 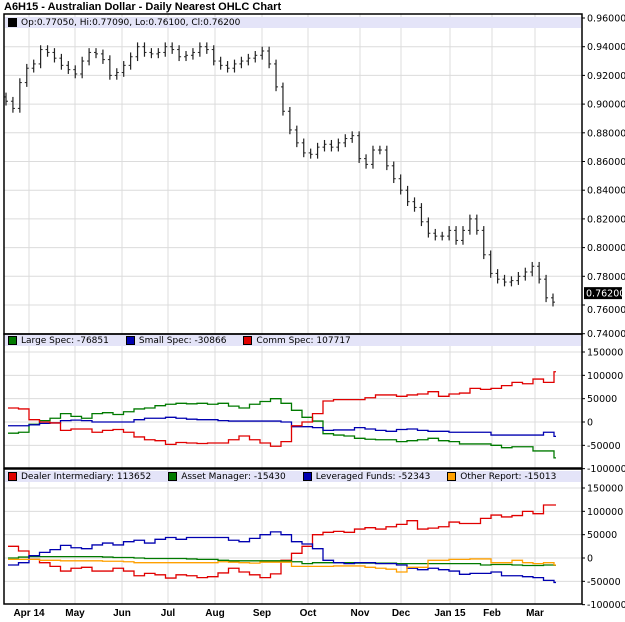 What do you see at coordinates (79, 477) in the screenshot?
I see `legend-item-dealer: Dealer Intermediary: 113652` at bounding box center [79, 477].